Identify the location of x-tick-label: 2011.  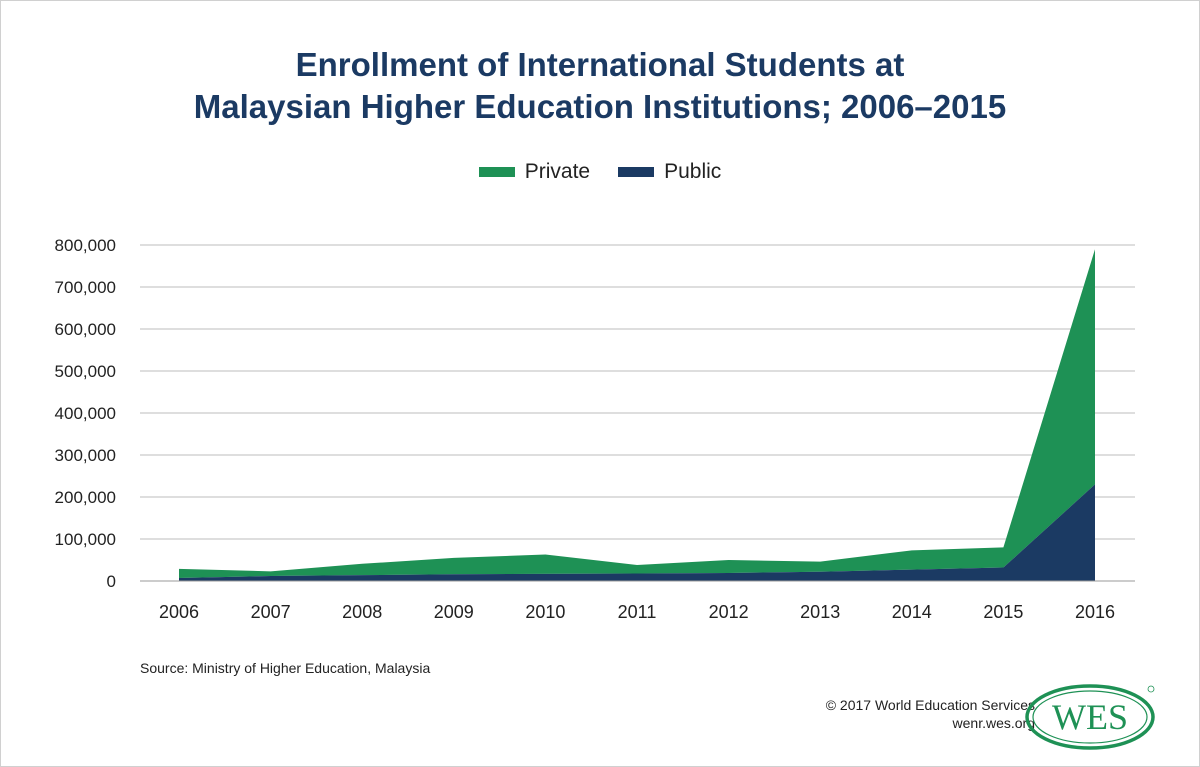
(637, 612).